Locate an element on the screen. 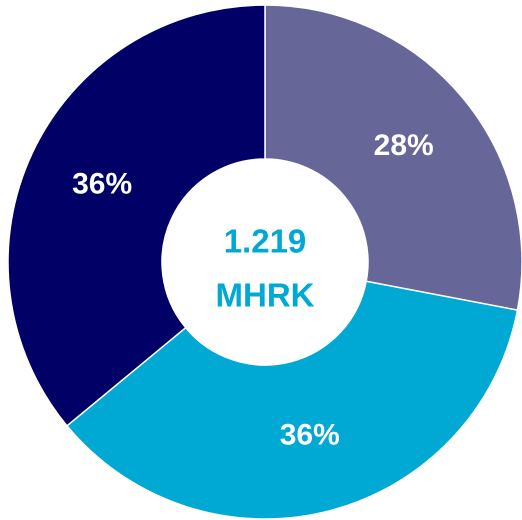 This screenshot has height=520, width=522. slice-label: 28% is located at coordinates (404, 145).